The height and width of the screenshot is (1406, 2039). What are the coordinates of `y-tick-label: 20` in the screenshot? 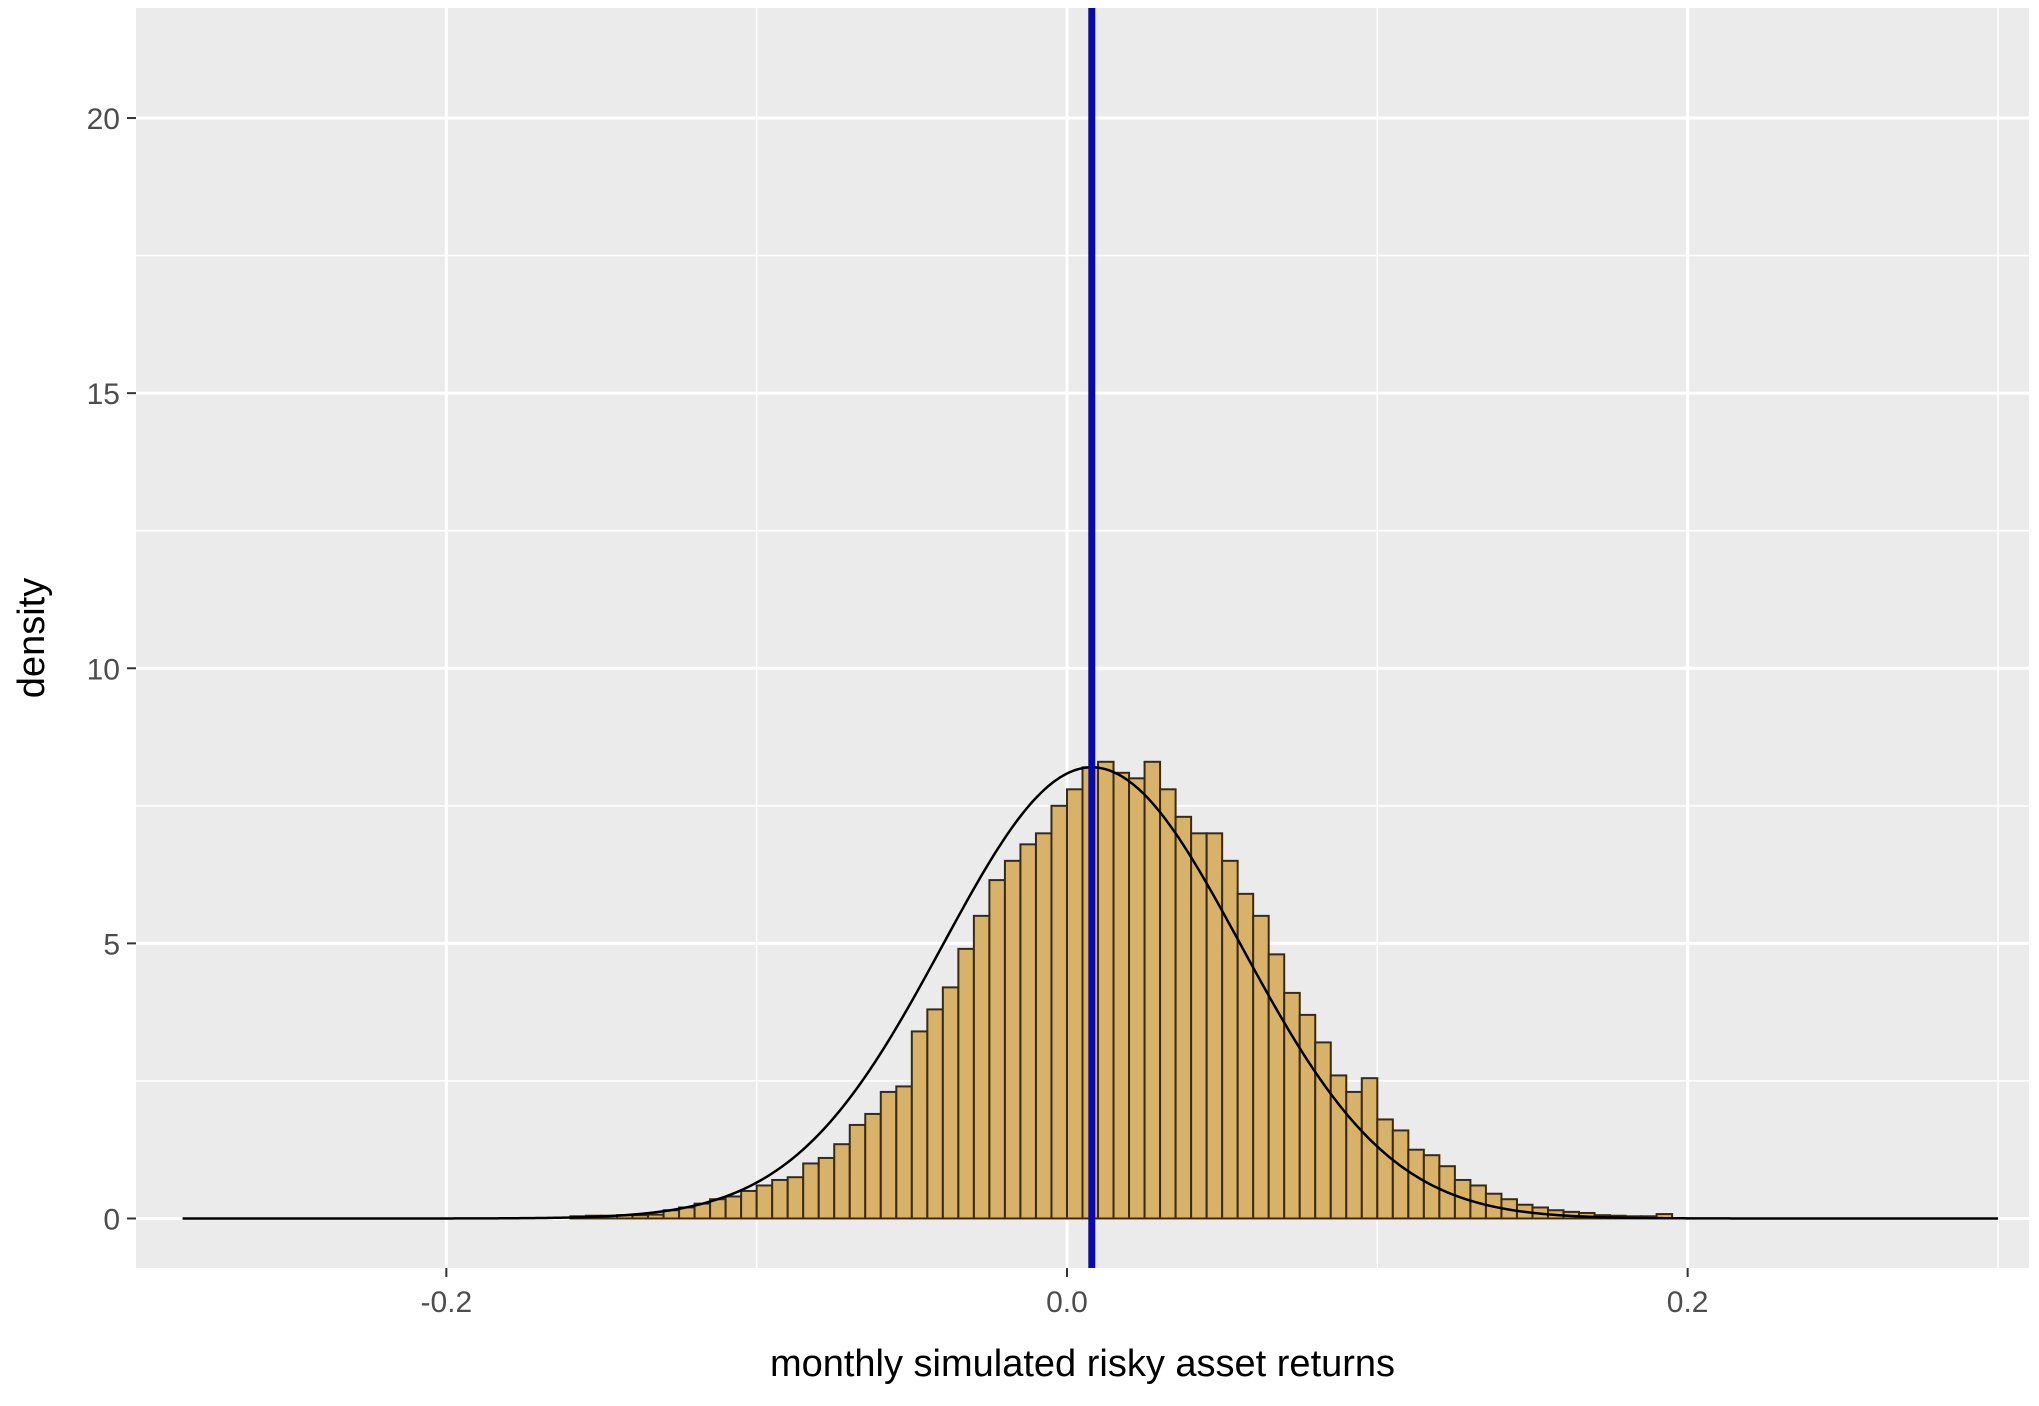 It's located at (103, 119).